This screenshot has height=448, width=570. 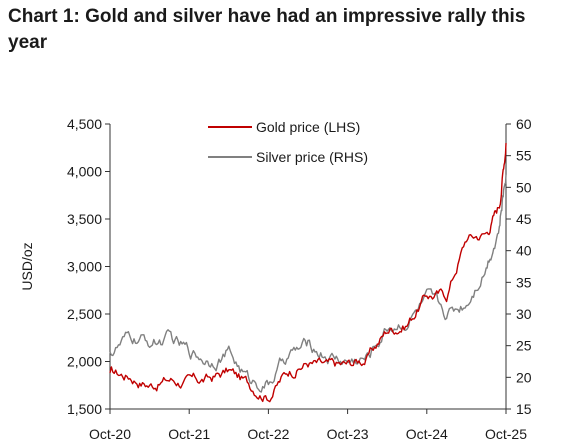 I want to click on x-tick-label: Oct-21, so click(x=189, y=434).